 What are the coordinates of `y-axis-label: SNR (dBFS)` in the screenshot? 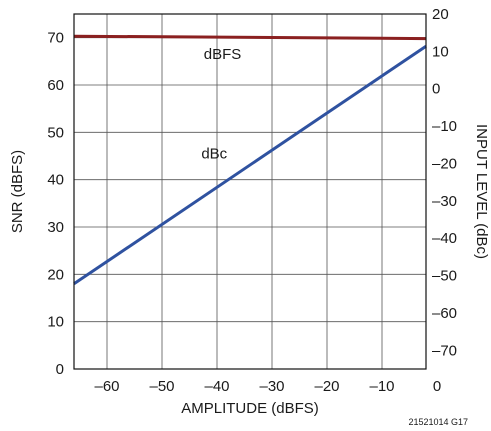 It's located at (17, 191).